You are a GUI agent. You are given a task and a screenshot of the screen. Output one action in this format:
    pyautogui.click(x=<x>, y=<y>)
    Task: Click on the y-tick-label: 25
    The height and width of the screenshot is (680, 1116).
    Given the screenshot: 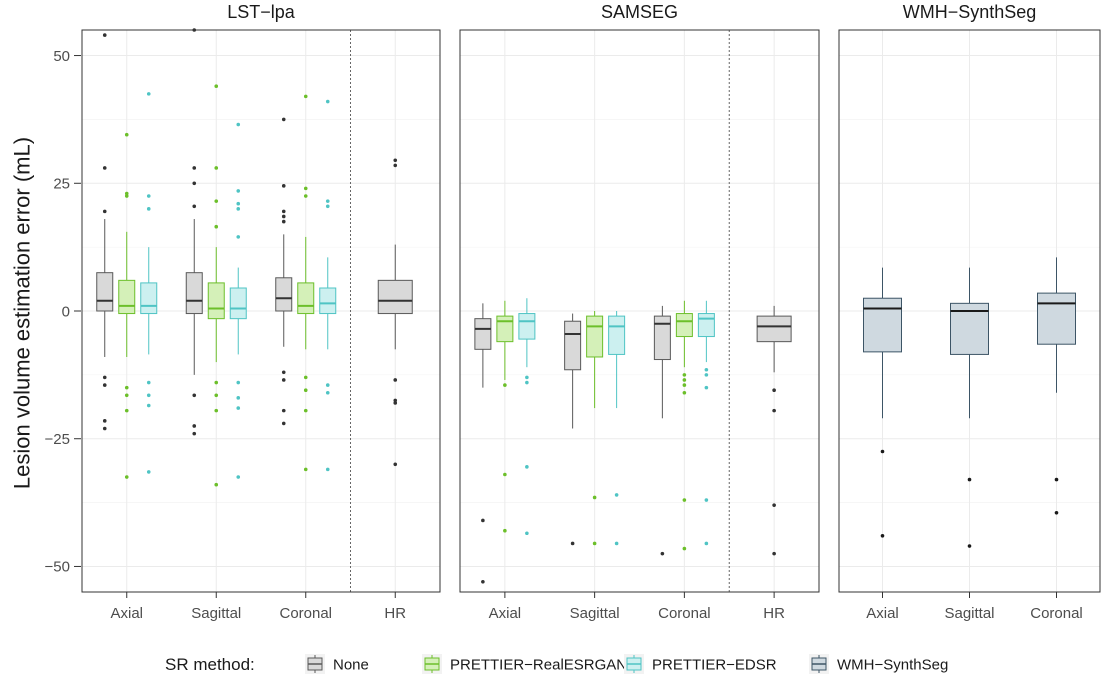 What is the action you would take?
    pyautogui.click(x=61, y=184)
    